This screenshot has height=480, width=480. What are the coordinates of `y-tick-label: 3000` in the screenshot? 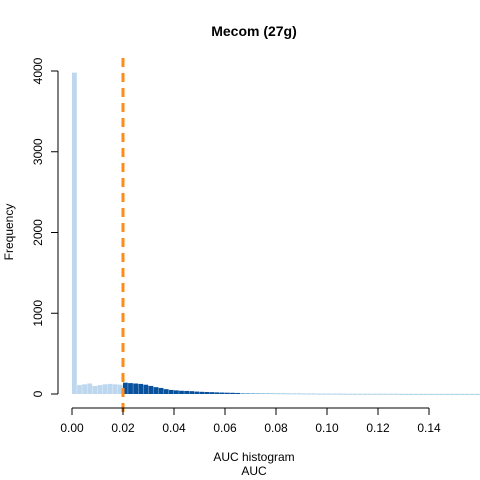 It's located at (38, 151).